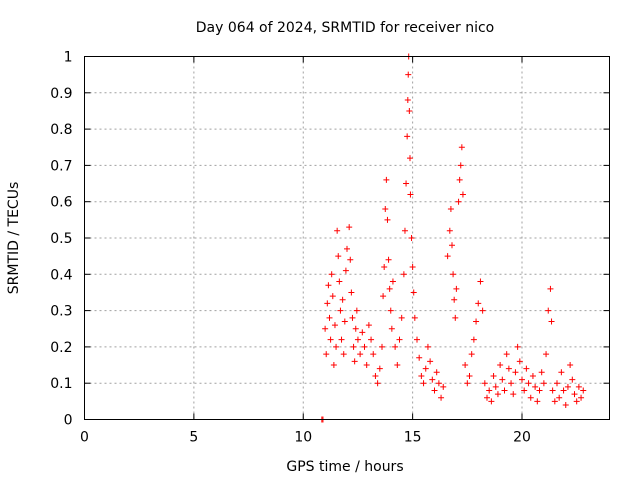 The image size is (640, 480). I want to click on y-tick-label: 0.6, so click(61, 203).